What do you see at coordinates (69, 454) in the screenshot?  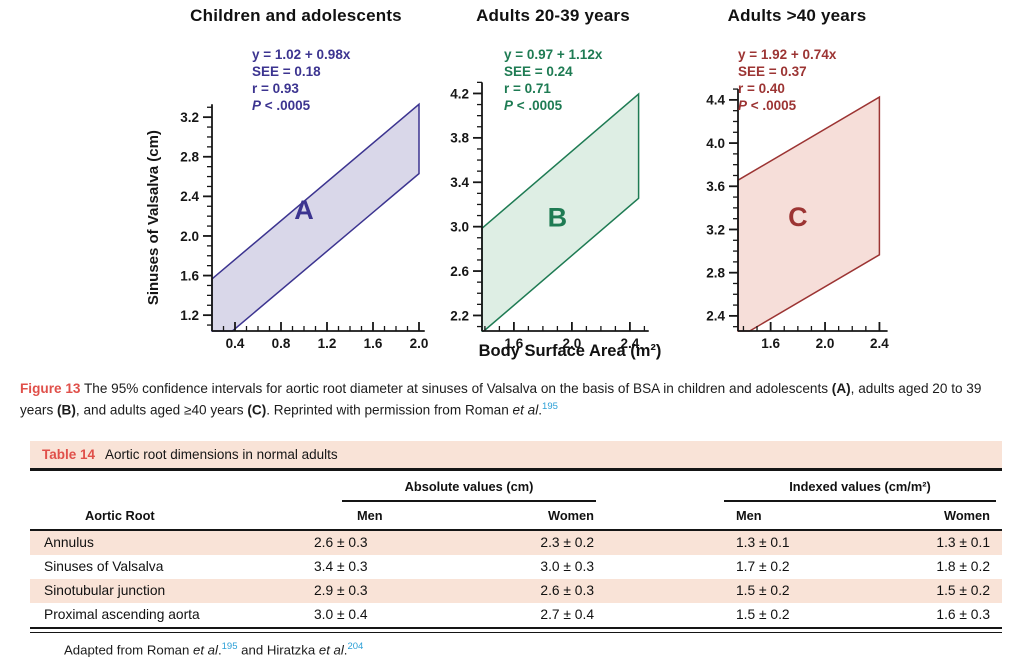 I see `table-number-label: Table 14` at bounding box center [69, 454].